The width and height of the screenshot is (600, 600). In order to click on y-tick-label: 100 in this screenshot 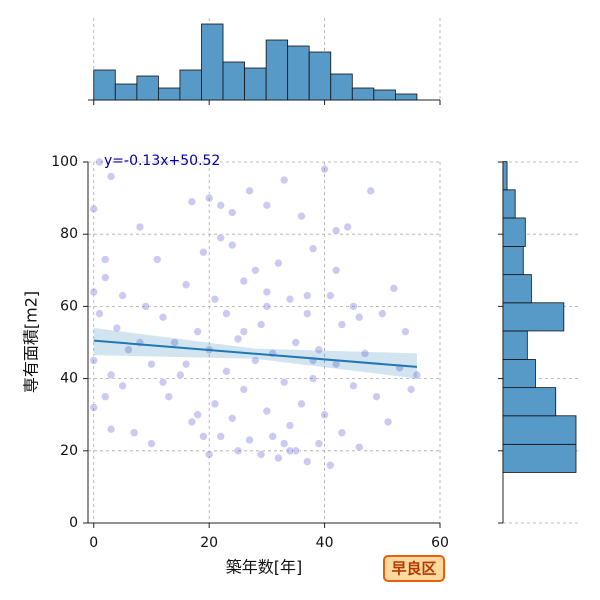, I will do `click(64, 162)`.